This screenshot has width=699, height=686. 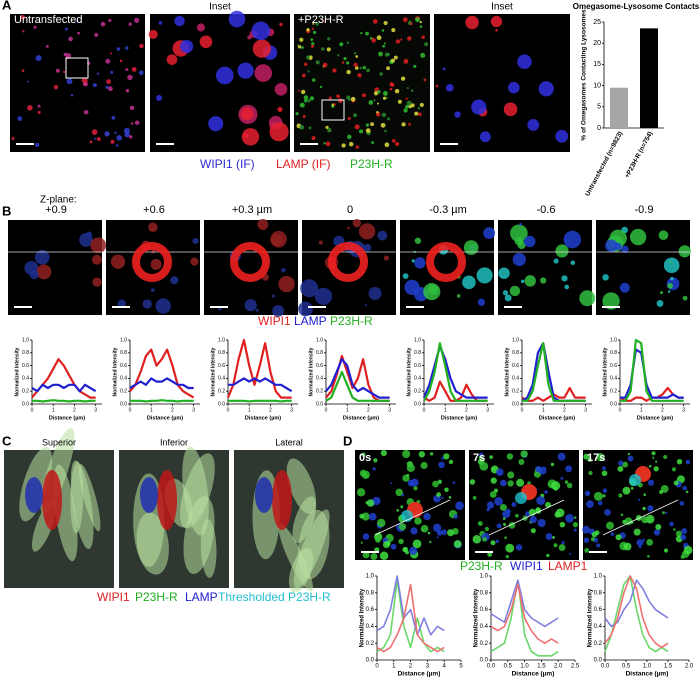 What do you see at coordinates (227, 164) in the screenshot?
I see `legend-item: WIPI1 (IF)` at bounding box center [227, 164].